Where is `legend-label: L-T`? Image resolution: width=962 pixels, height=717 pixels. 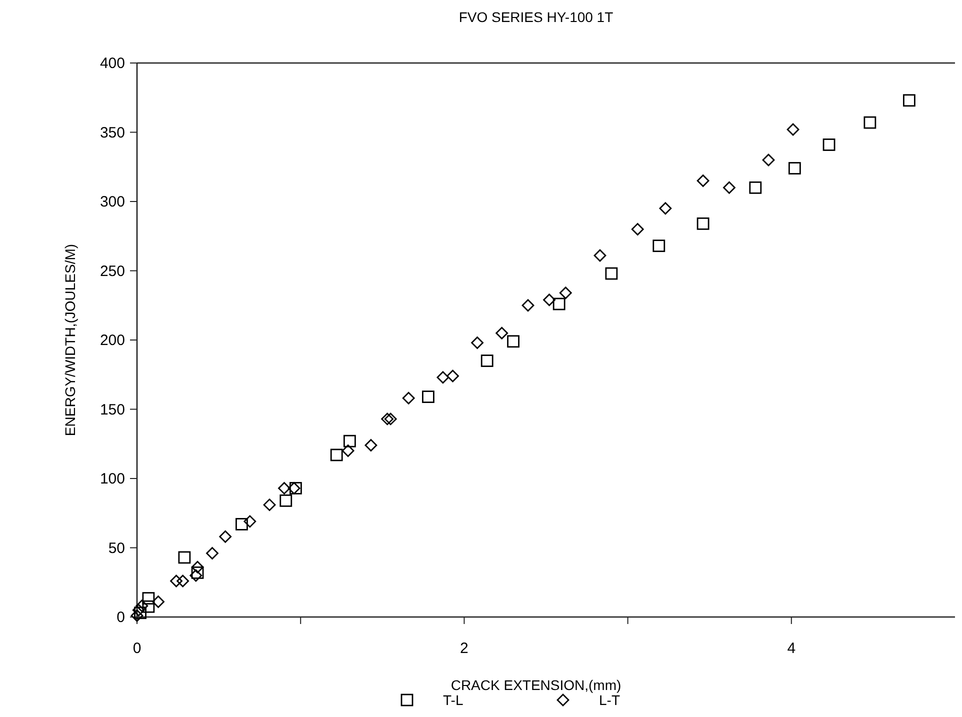 legend-label: L-T is located at coordinates (609, 700).